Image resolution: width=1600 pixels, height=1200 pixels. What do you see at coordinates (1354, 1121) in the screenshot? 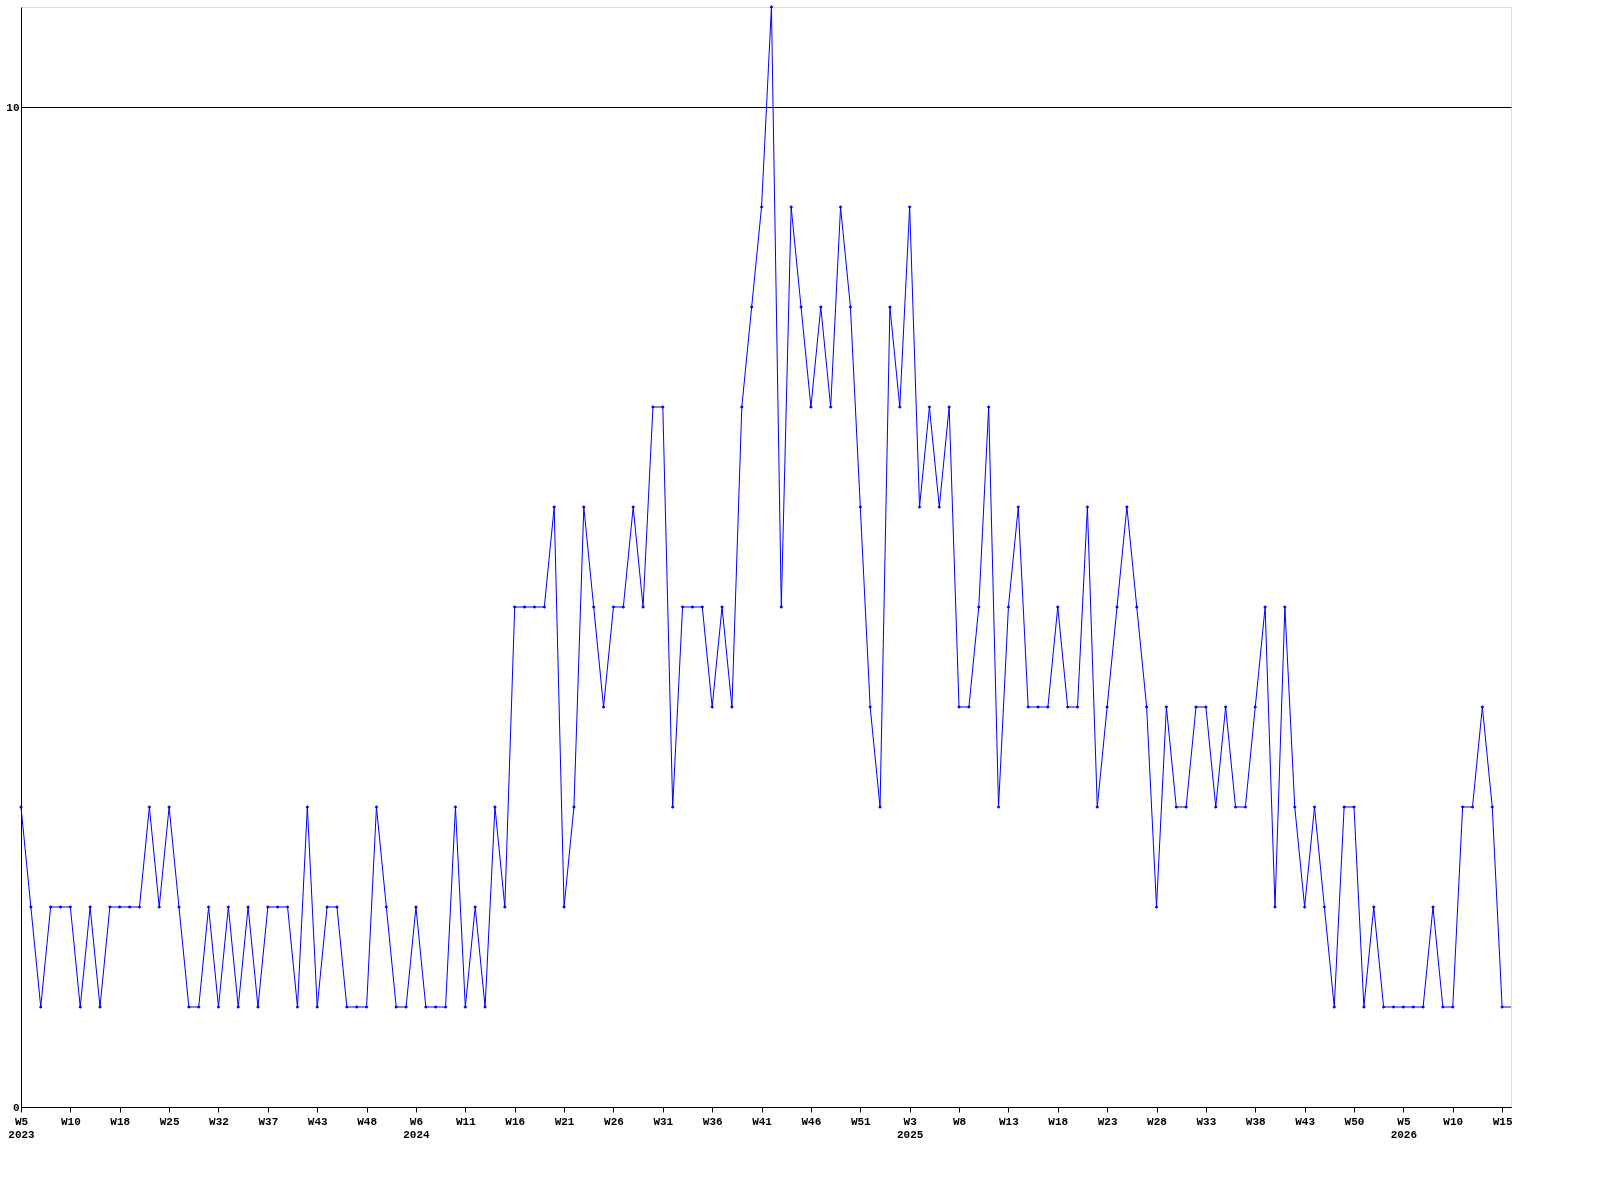
I see `x-tick-label: W50` at bounding box center [1354, 1121].